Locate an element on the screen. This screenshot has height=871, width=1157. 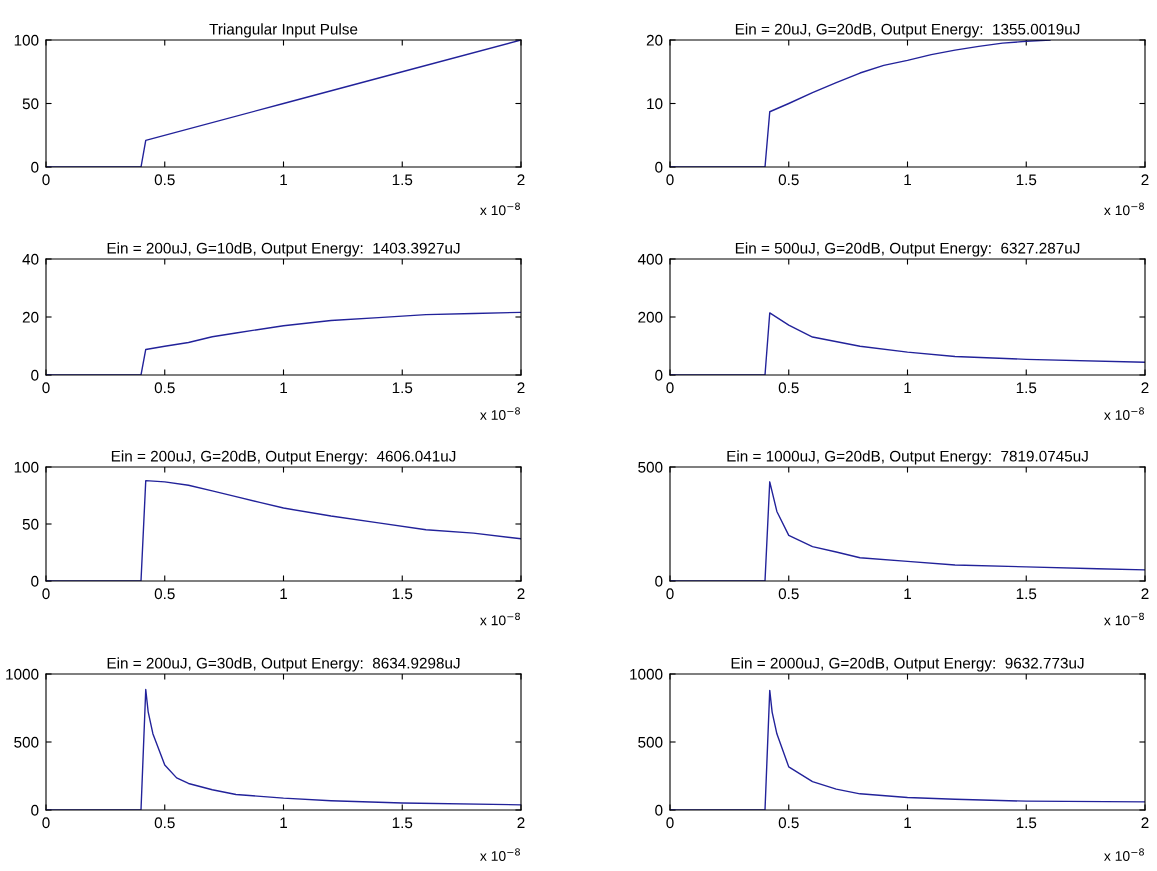
chart-title: Ein = 200uJ, G=20dB, Output Energy: 4606.041uJ is located at coordinates (283, 457).